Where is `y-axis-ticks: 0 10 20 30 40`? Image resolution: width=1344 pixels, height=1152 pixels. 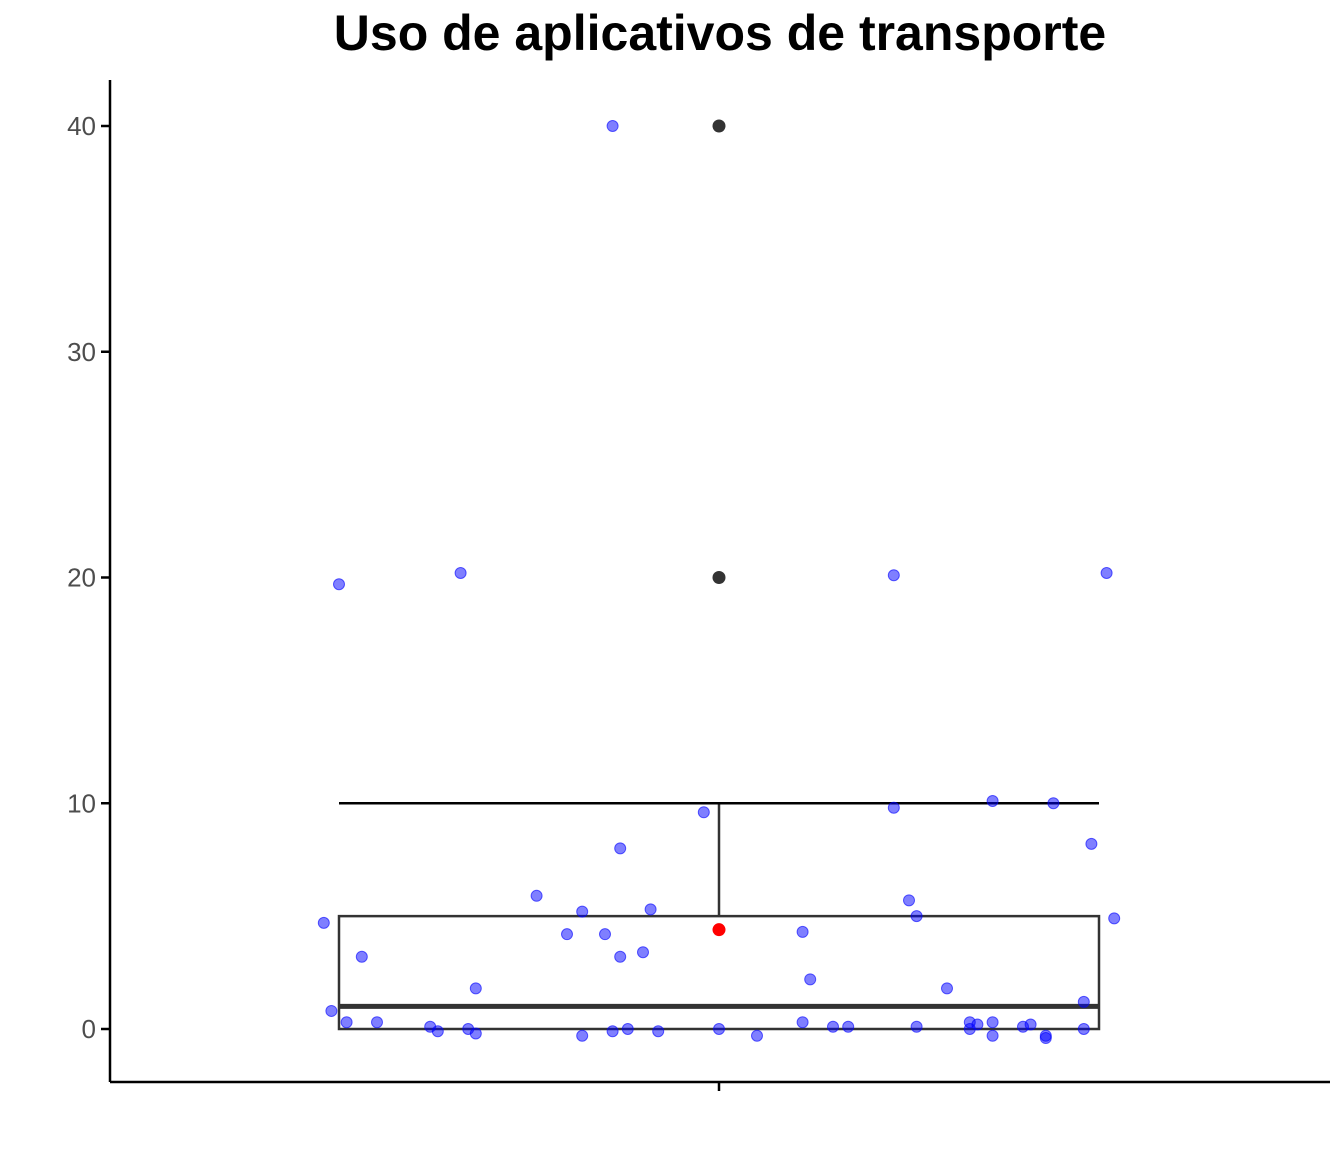 y-axis-ticks: 0 10 20 30 40 is located at coordinates (88, 577).